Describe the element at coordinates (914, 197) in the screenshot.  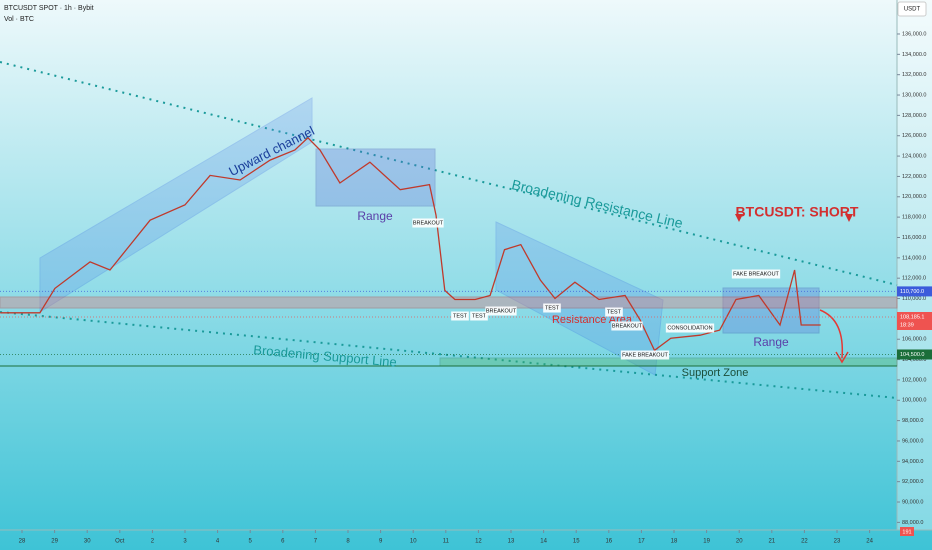
I see `y-tick-label: 120,000.0` at that location.